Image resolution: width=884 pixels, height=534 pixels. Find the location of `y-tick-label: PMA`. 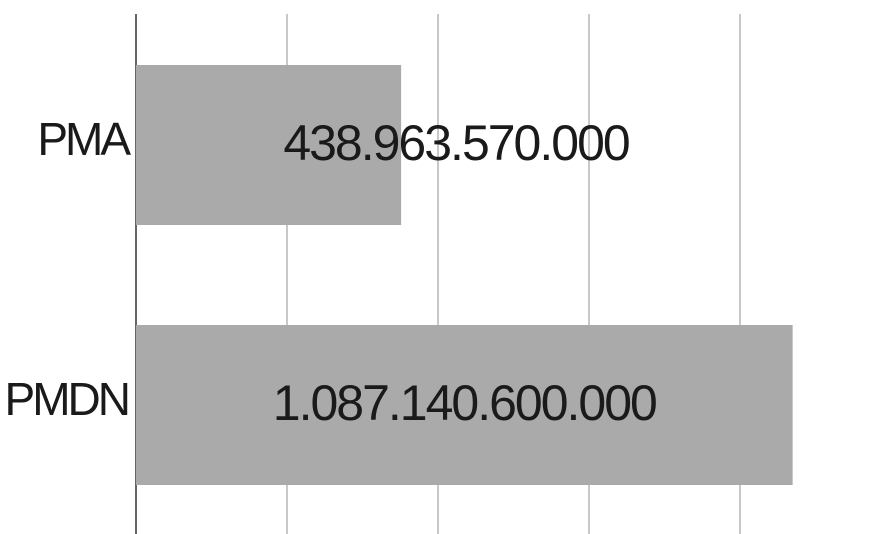

y-tick-label: PMA is located at coordinates (84, 139).